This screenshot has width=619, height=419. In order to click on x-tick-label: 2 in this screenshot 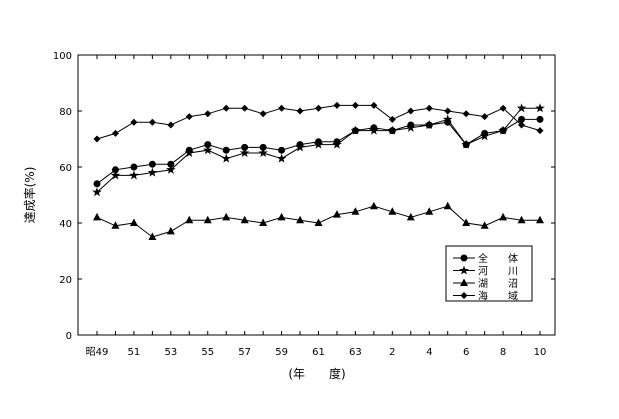, I will do `click(392, 352)`.